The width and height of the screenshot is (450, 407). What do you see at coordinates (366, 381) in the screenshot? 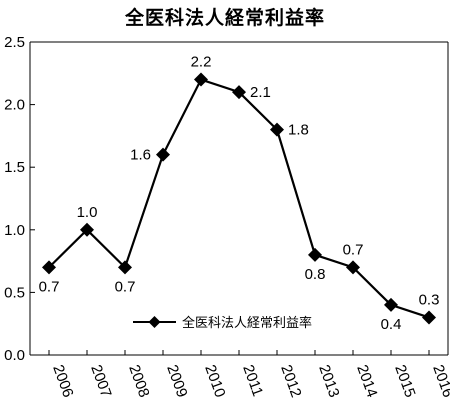
I see `x-tick-label: 2014` at bounding box center [366, 381].